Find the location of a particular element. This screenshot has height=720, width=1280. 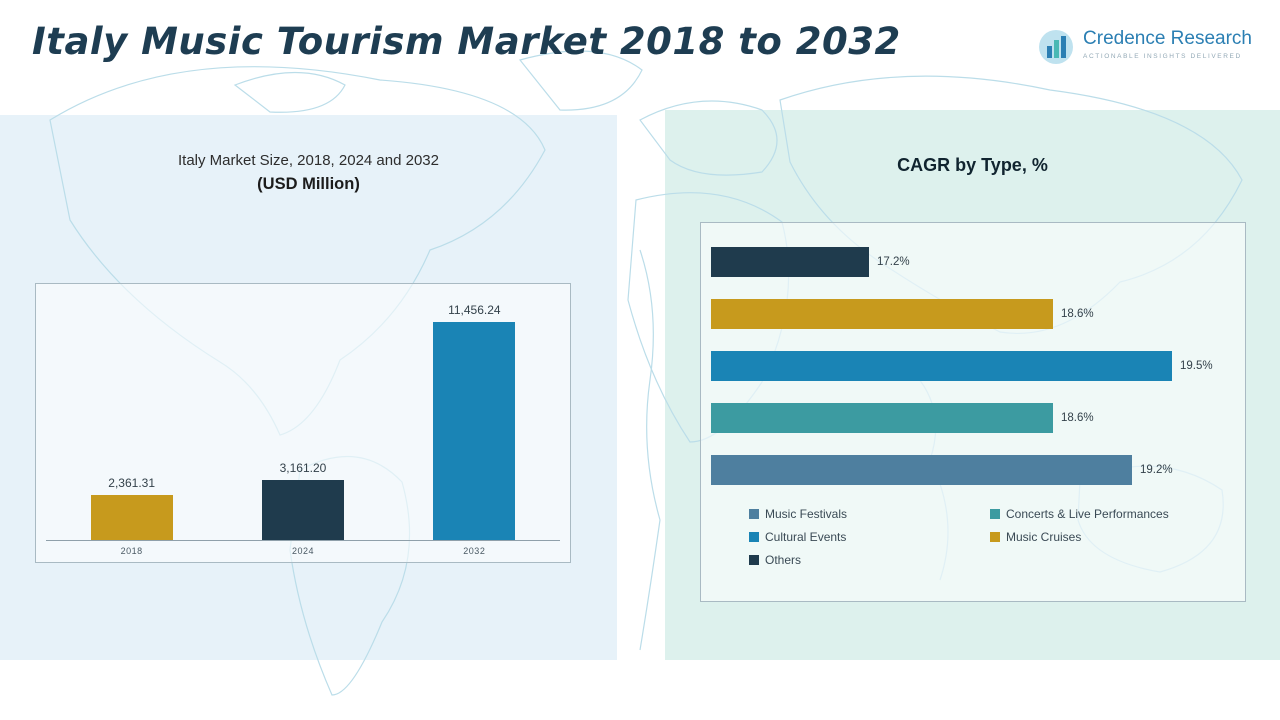

bar-value-label: 3,161.20 is located at coordinates (303, 468).